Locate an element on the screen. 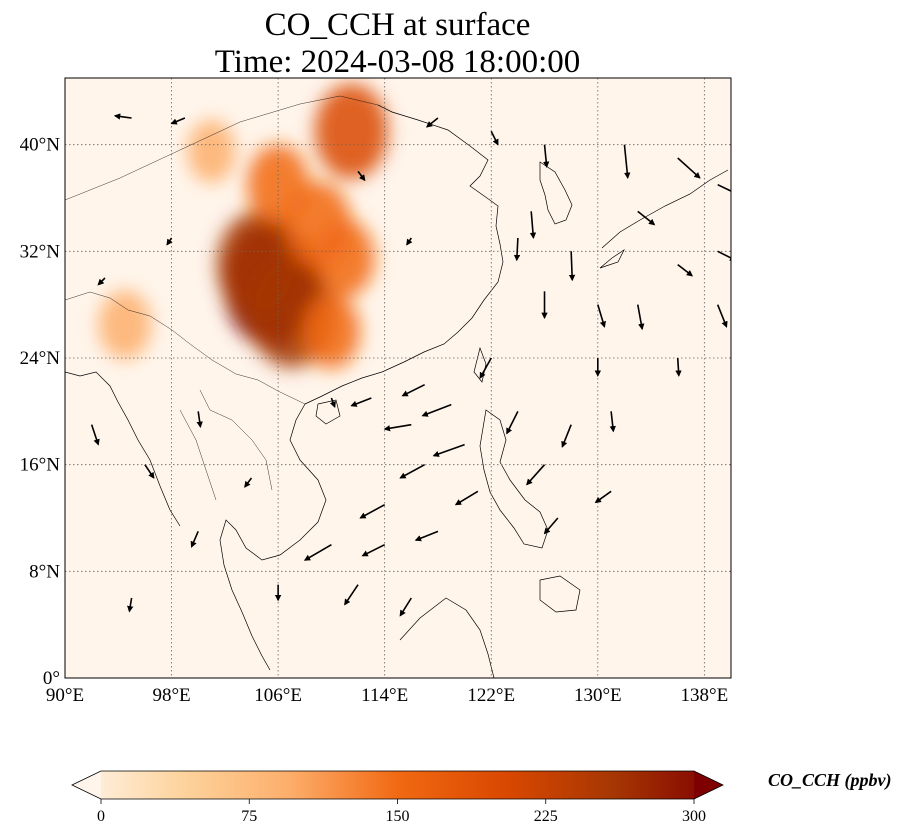 The height and width of the screenshot is (836, 921). latitude-labels: 0° 8°N 16°N 24°N 32°N 40°N is located at coordinates (40, 412).